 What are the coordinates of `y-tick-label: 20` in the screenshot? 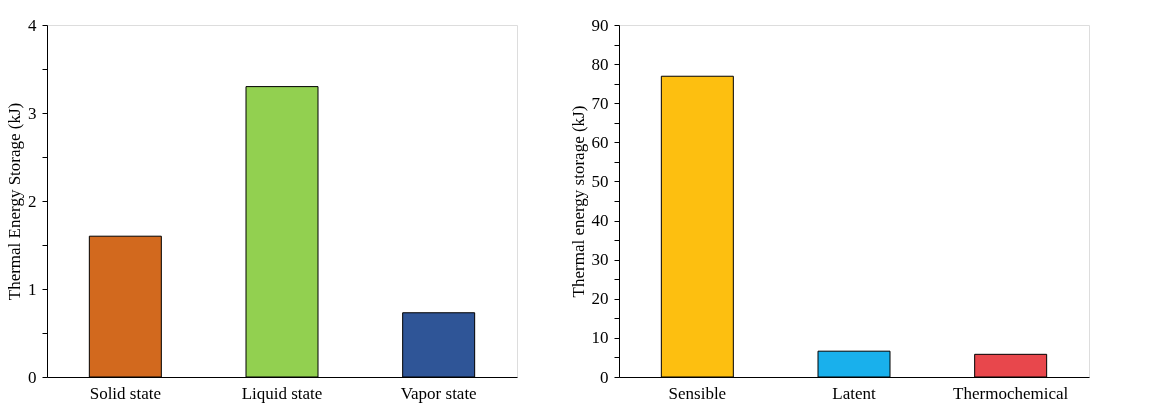 It's located at (600, 299).